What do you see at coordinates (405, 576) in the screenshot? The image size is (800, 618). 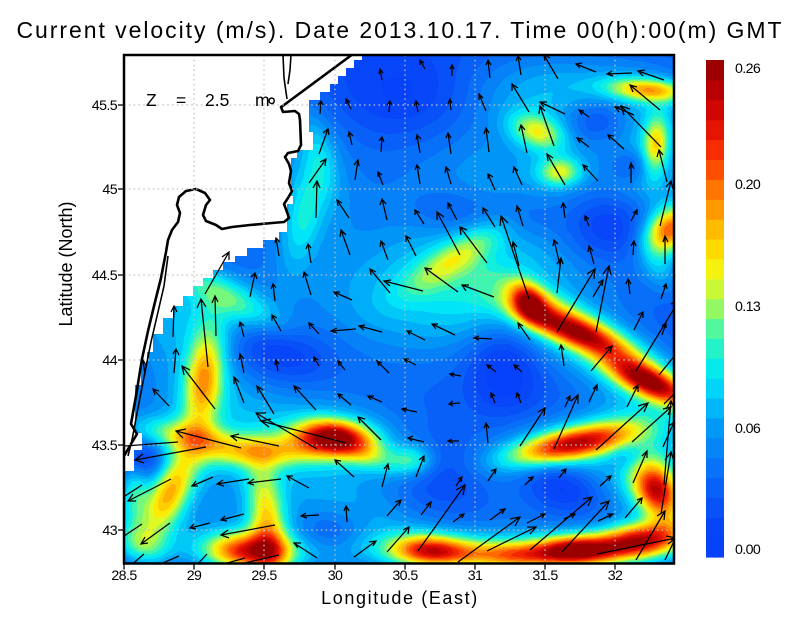 I see `svg-text: 30.5` at bounding box center [405, 576].